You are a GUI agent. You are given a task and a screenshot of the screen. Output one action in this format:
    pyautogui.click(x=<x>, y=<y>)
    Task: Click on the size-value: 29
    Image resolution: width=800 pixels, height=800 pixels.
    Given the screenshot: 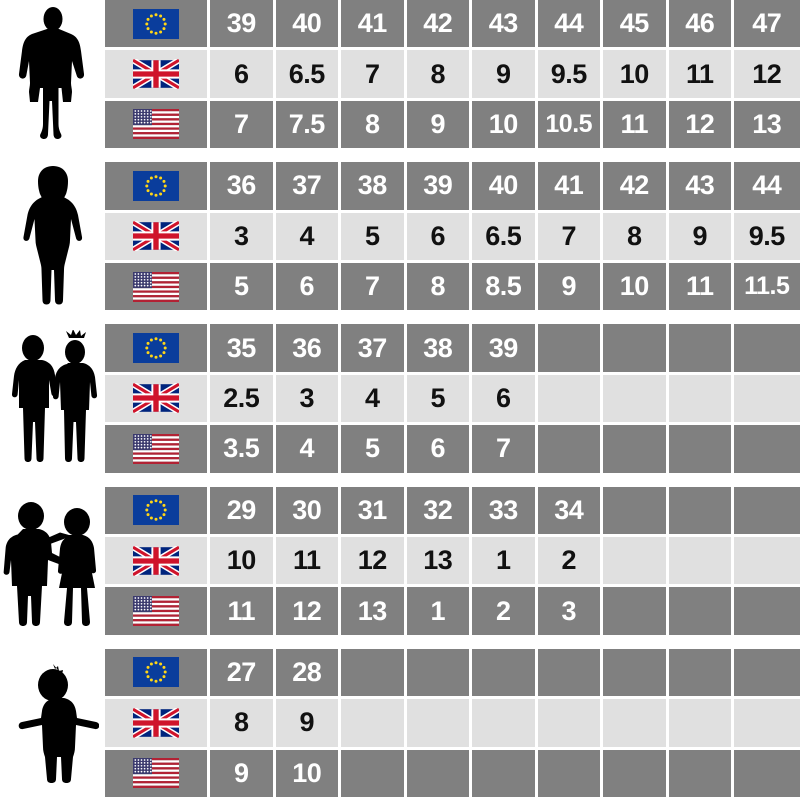 What is the action you would take?
    pyautogui.click(x=241, y=509)
    